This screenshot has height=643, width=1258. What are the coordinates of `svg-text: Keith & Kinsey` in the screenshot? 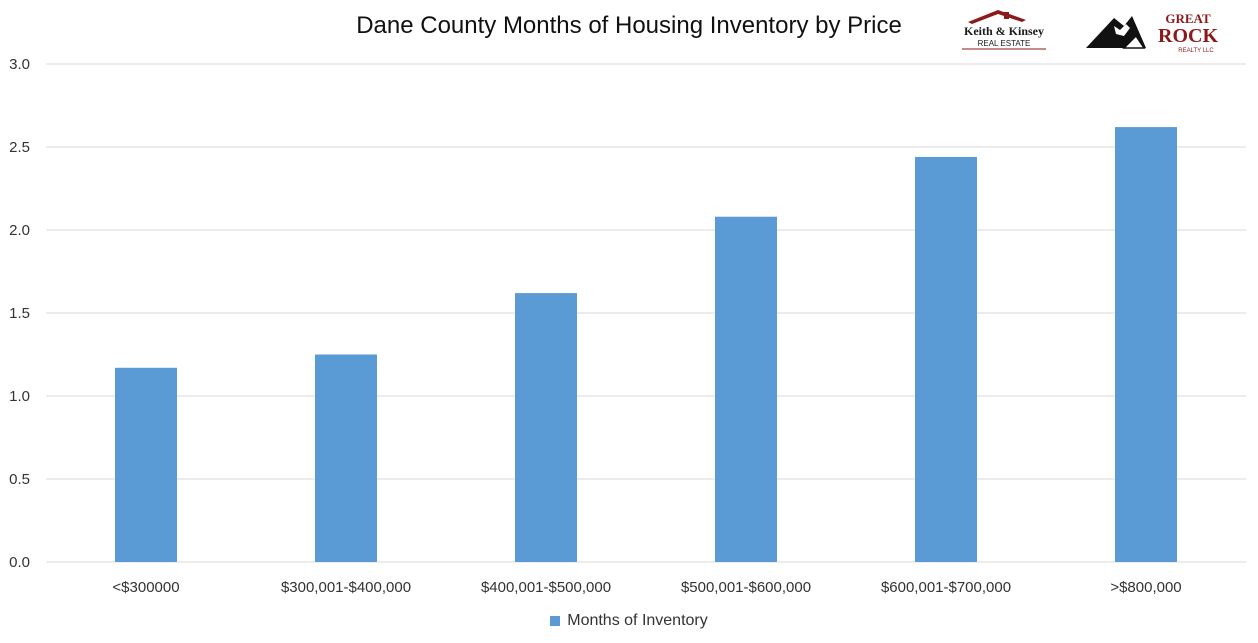 It's located at (1004, 31).